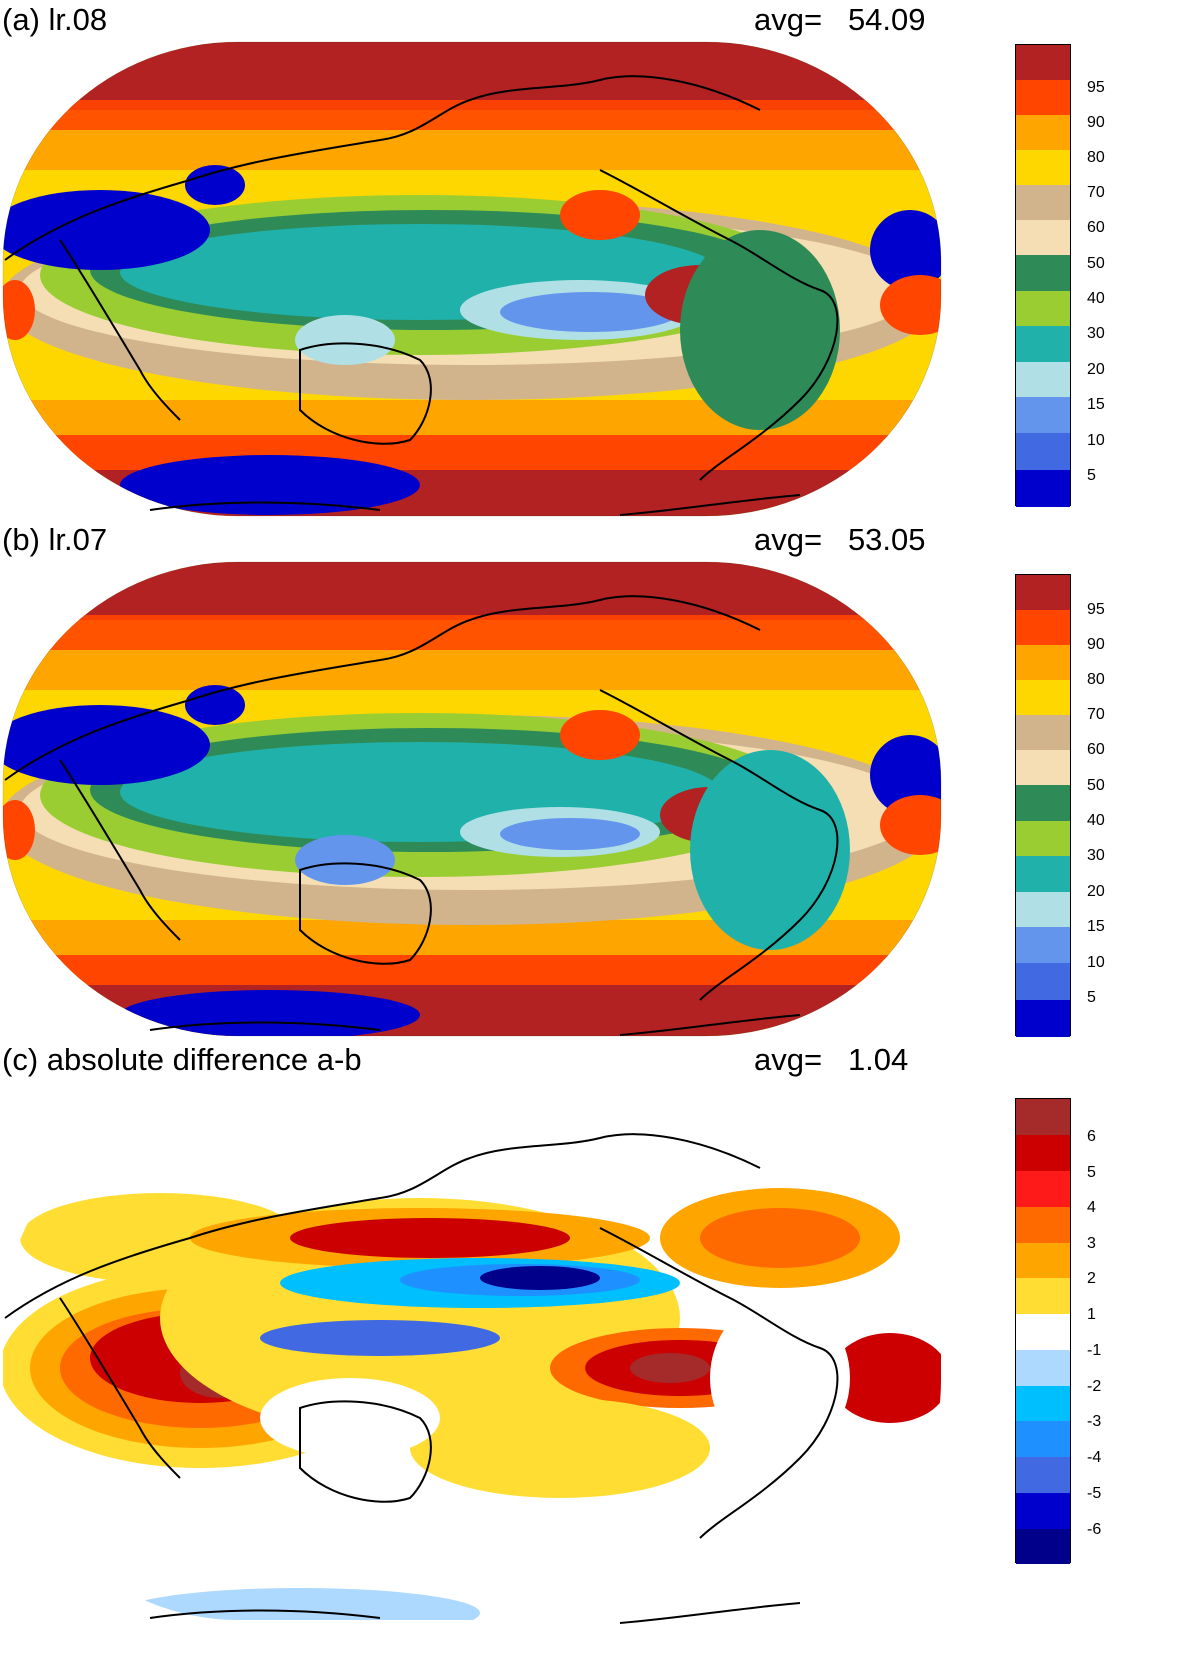 This screenshot has width=1183, height=1677. What do you see at coordinates (878, 1059) in the screenshot?
I see `avg-value: 1.04` at bounding box center [878, 1059].